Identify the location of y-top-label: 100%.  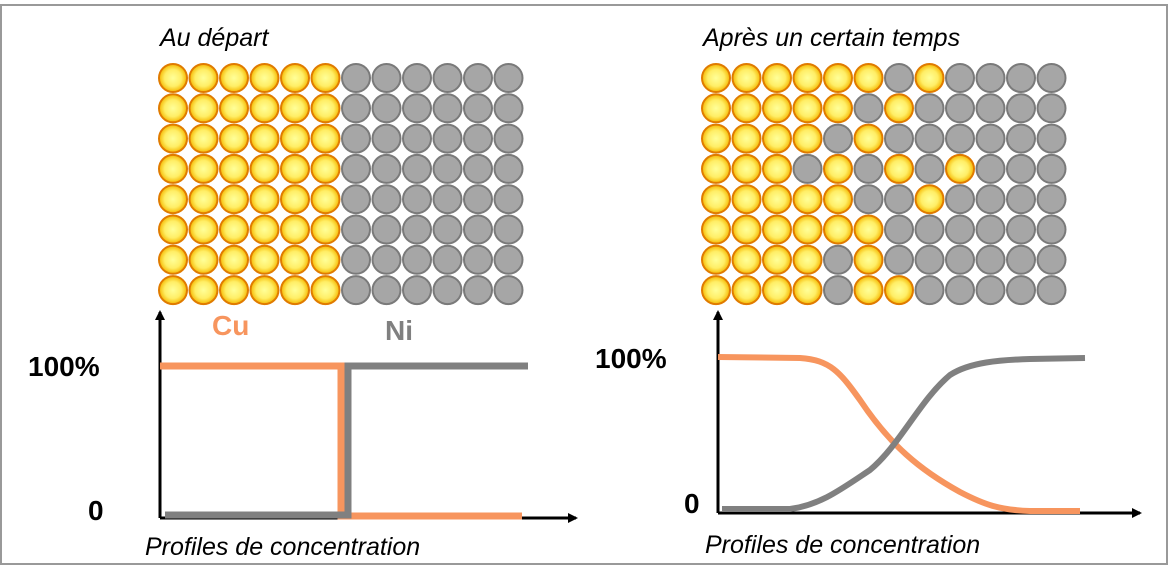
(631, 358).